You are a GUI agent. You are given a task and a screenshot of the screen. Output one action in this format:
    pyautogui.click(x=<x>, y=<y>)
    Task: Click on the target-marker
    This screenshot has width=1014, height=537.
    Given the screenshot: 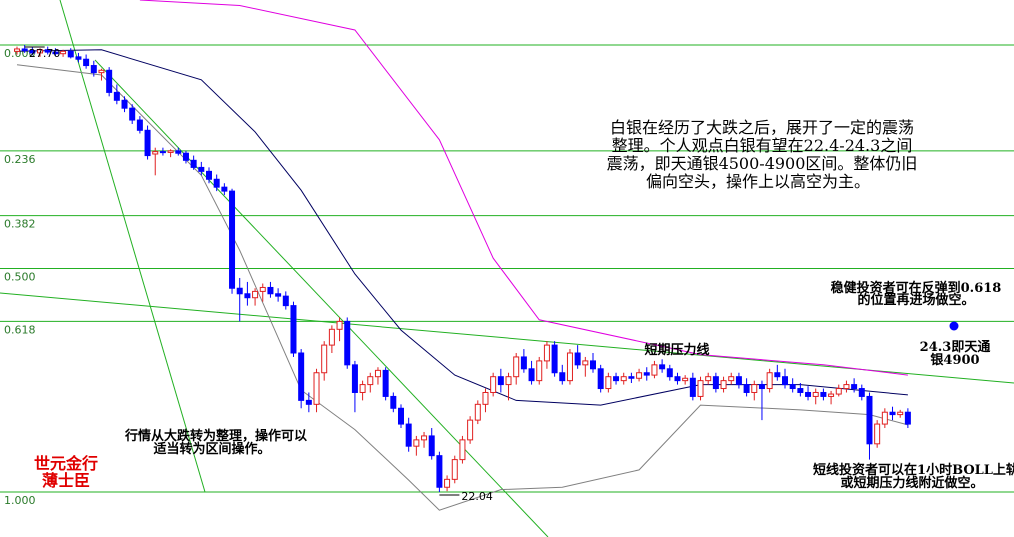 What is the action you would take?
    pyautogui.click(x=954, y=326)
    